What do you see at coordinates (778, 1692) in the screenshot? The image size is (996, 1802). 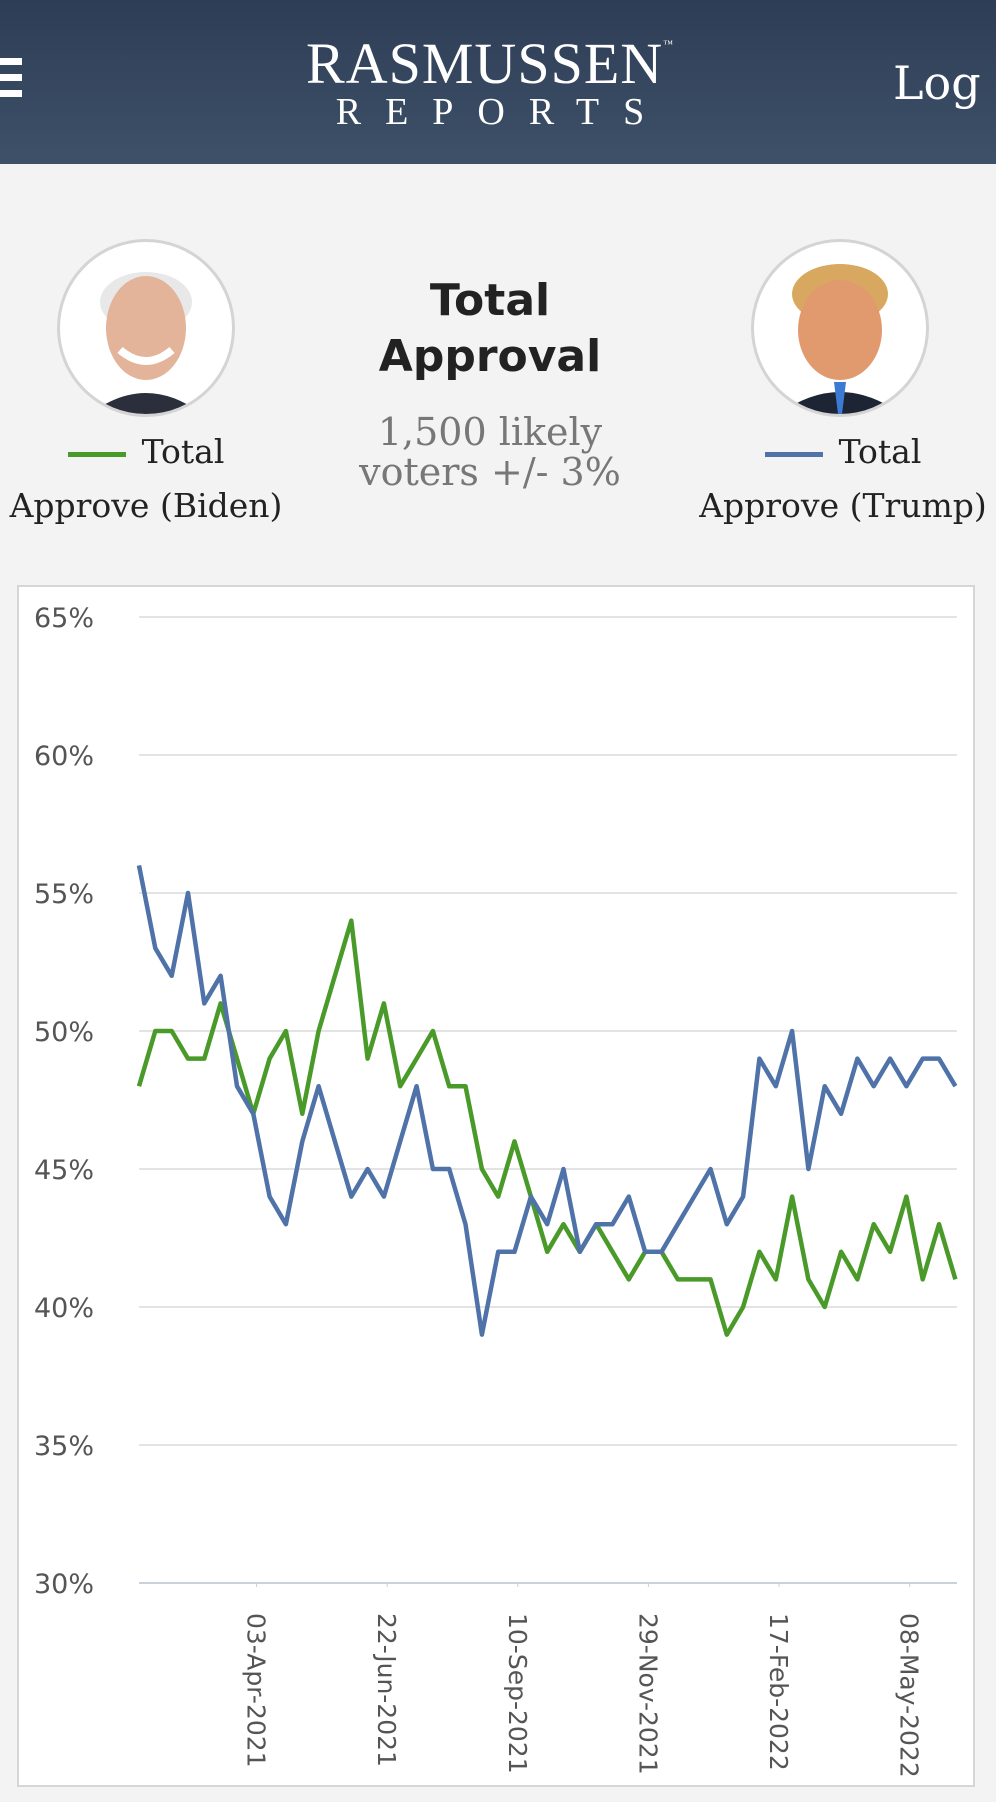 I see `x-tick-label: 17-Feb-2022` at bounding box center [778, 1692].